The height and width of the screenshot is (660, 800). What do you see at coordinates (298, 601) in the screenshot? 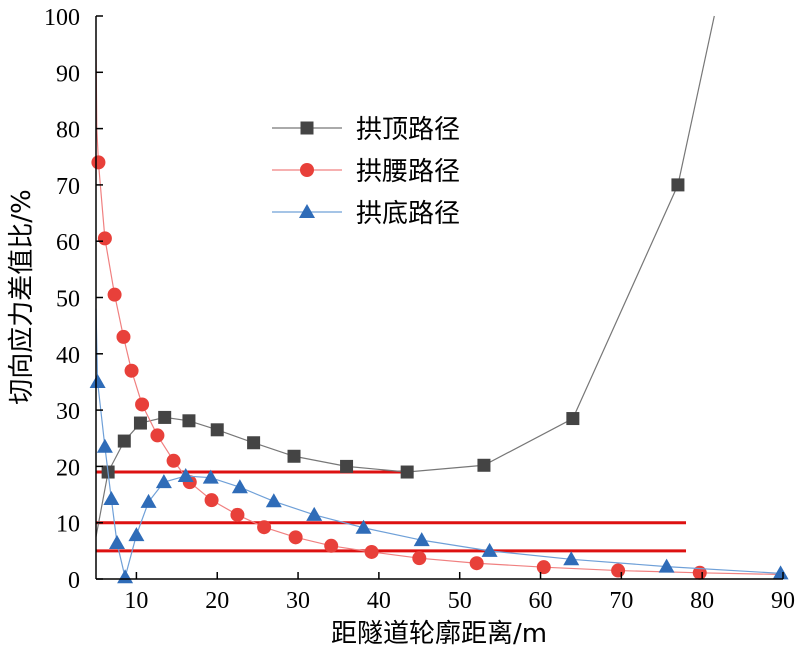
I see `x-tick-label: 30` at bounding box center [298, 601].